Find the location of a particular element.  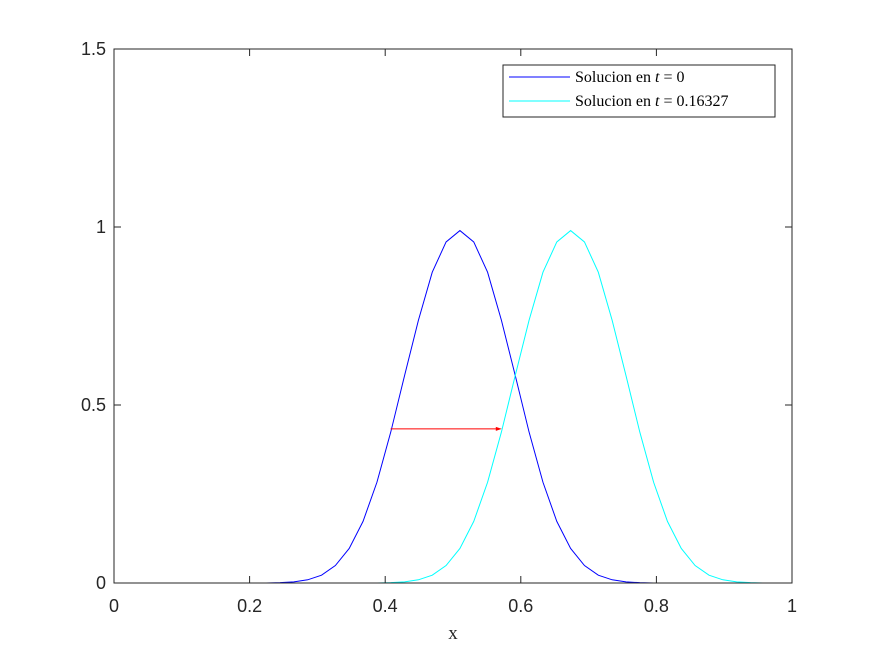

x-tick-label: 1 is located at coordinates (792, 606).